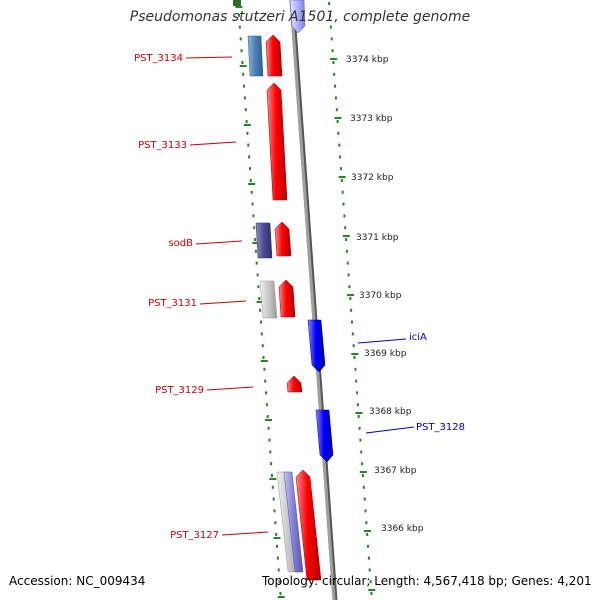 This screenshot has height=600, width=600. I want to click on gene-sodb-neighbor, so click(264, 240).